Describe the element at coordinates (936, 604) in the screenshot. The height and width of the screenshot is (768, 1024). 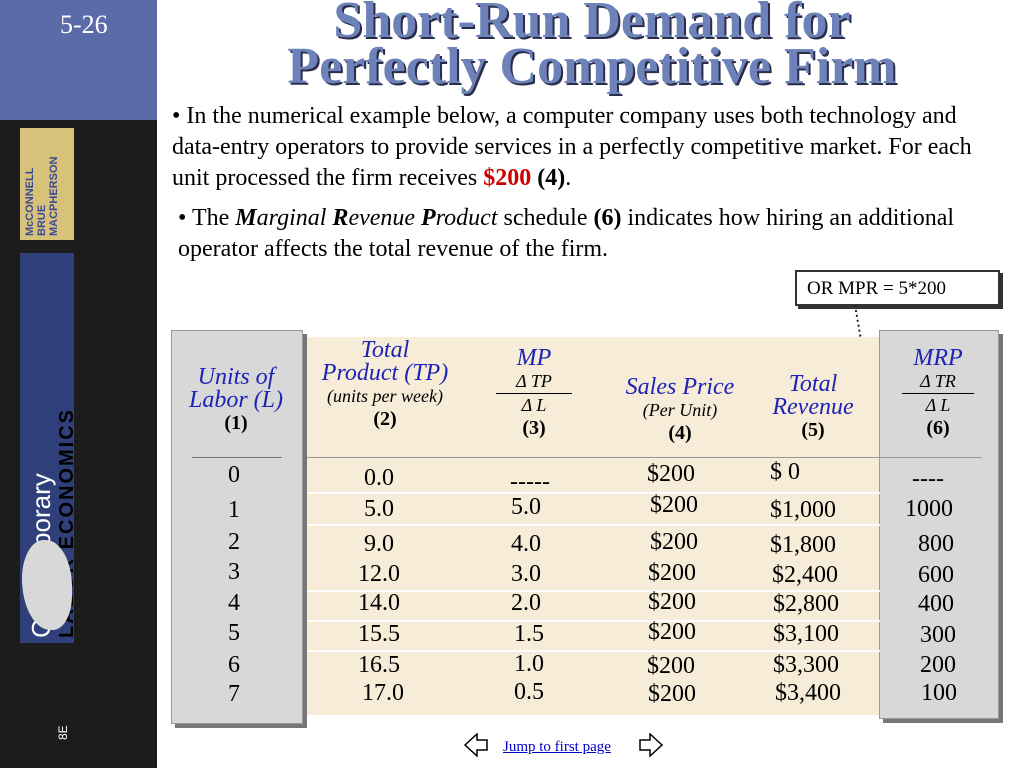
I see `cell-mrp: 400` at that location.